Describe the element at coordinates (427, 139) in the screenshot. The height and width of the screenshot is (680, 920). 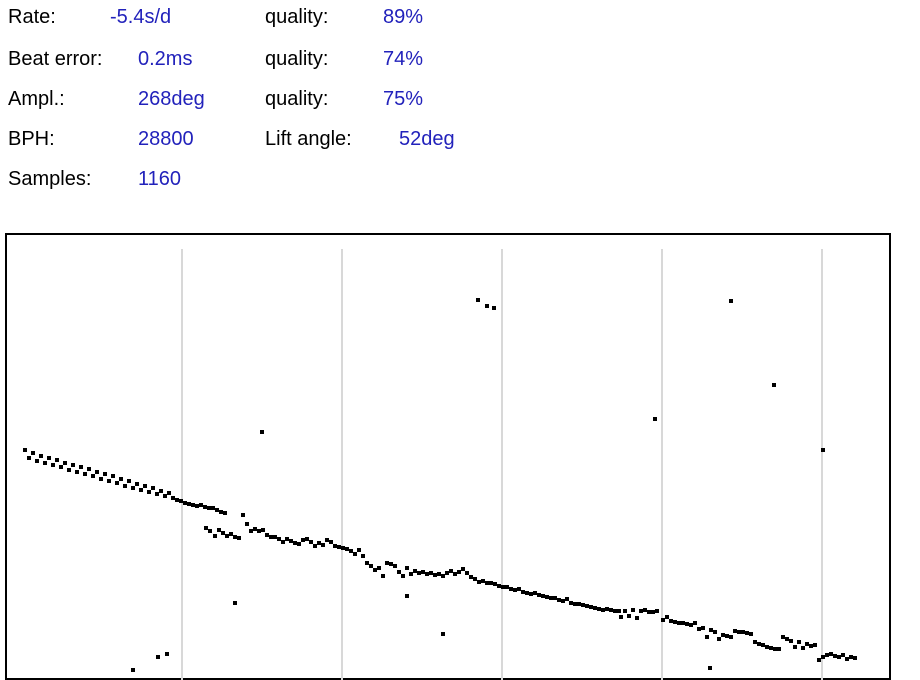
I see `lift-angle-value: 52deg` at that location.